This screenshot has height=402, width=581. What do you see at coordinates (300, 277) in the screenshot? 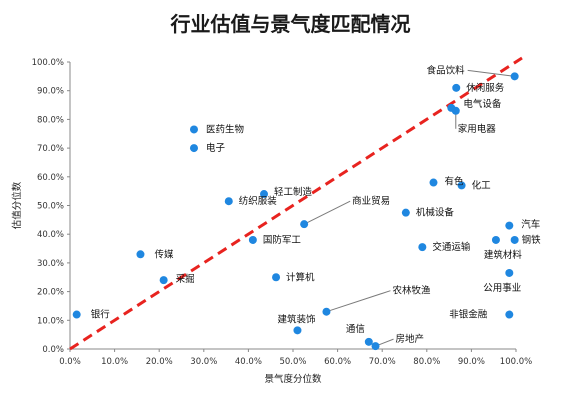
I see `point-label: 计算机` at bounding box center [300, 277].